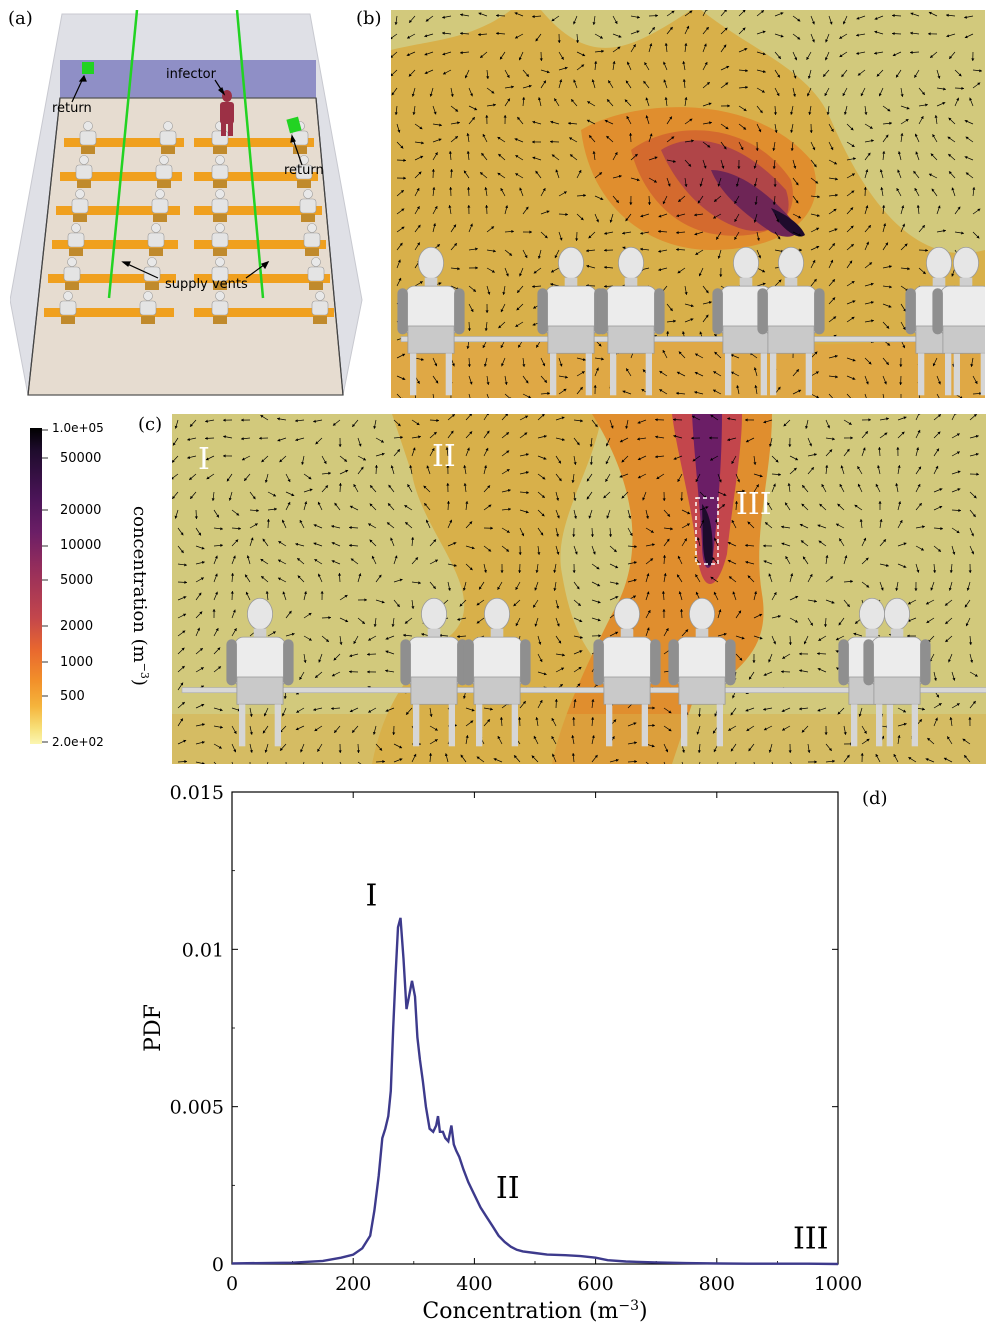  What do you see at coordinates (20, 18) in the screenshot?
I see `panel-label-a: (a)` at bounding box center [20, 18].